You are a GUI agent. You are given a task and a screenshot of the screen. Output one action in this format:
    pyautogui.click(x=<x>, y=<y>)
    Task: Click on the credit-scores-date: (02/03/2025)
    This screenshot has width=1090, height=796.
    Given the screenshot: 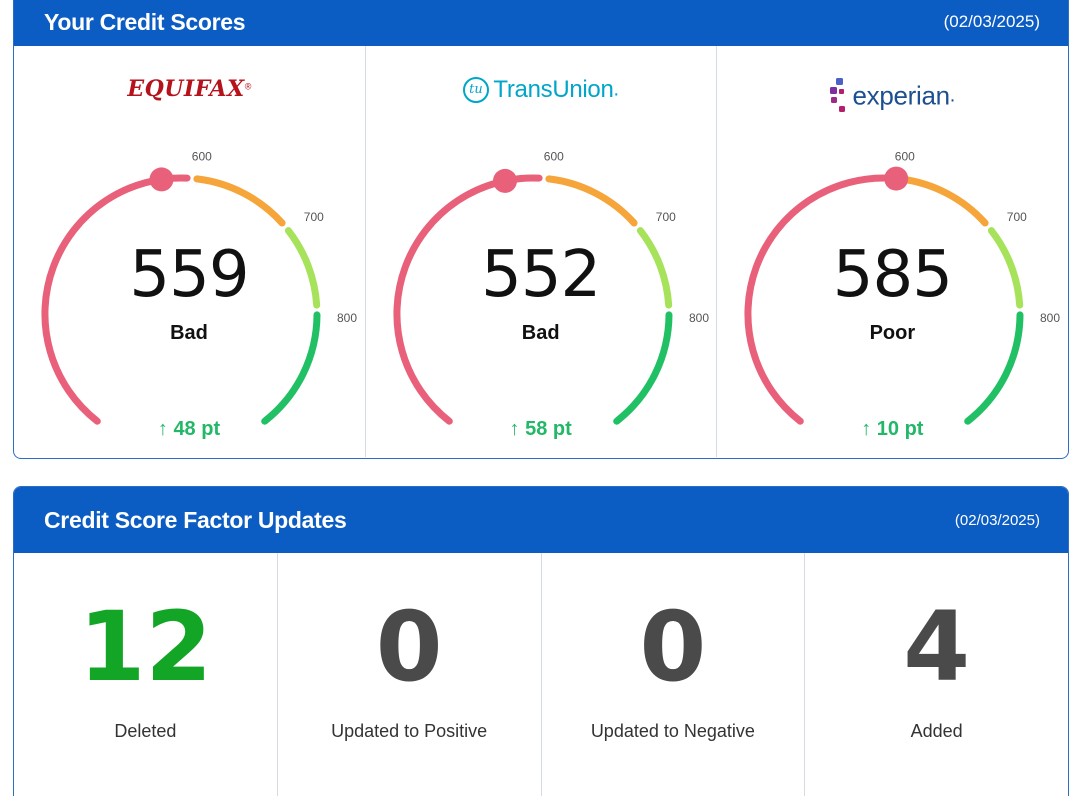 What is the action you would take?
    pyautogui.click(x=991, y=21)
    